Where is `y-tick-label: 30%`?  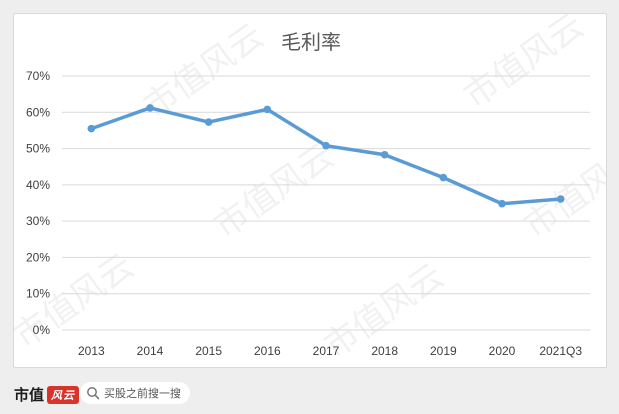
y-tick-label: 30% is located at coordinates (38, 221).